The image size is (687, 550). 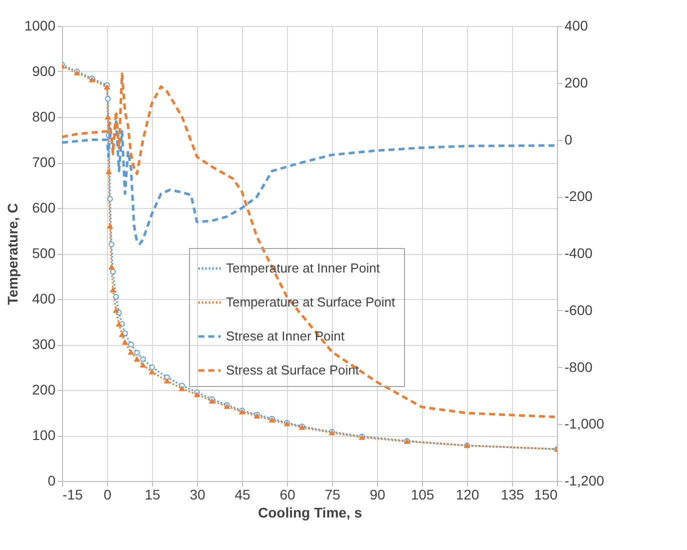 What do you see at coordinates (578, 196) in the screenshot?
I see `y2-tick-label: -200` at bounding box center [578, 196].